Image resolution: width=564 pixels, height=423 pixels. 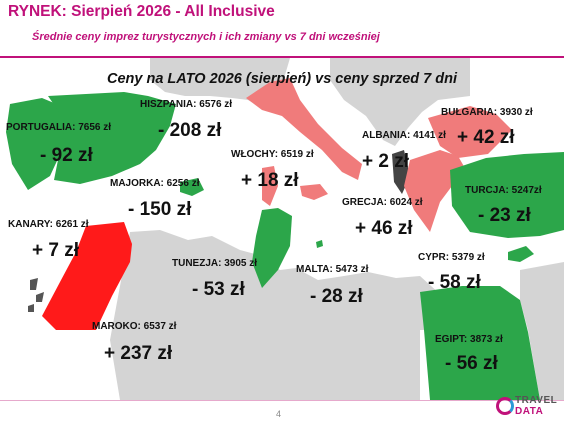 I want to click on country-turcja, so click(x=507, y=195).